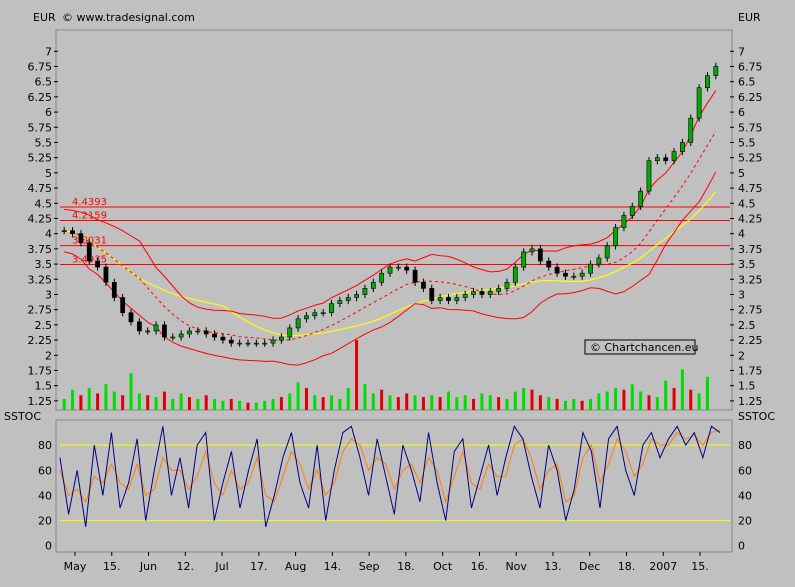 This screenshot has width=795, height=587. I want to click on x-tick-label: 14., so click(333, 566).